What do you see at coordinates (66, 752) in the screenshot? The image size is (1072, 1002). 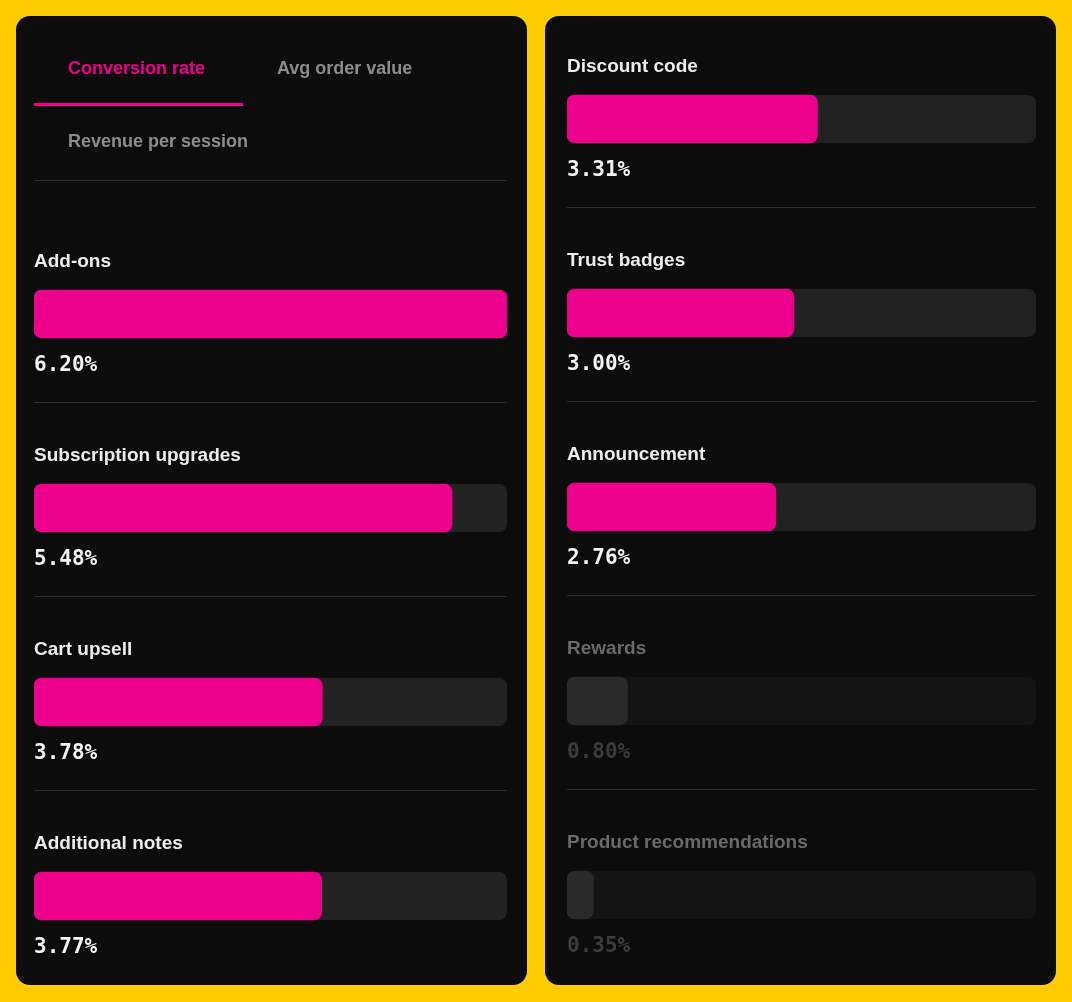 I see `data-label: 3.78%` at bounding box center [66, 752].